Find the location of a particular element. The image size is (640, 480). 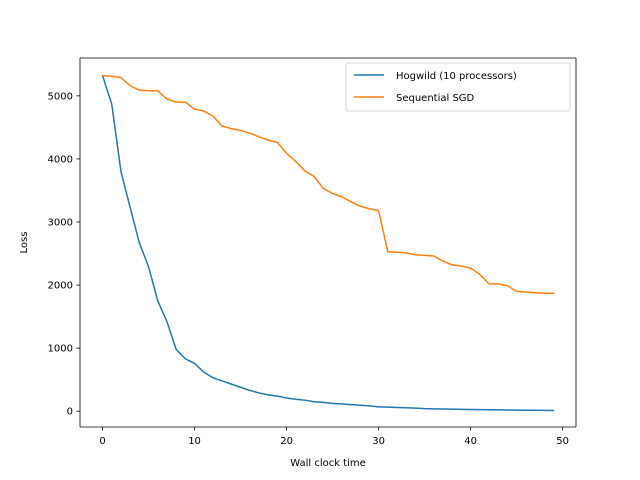

x-axis-label: Wall clock time is located at coordinates (328, 463).